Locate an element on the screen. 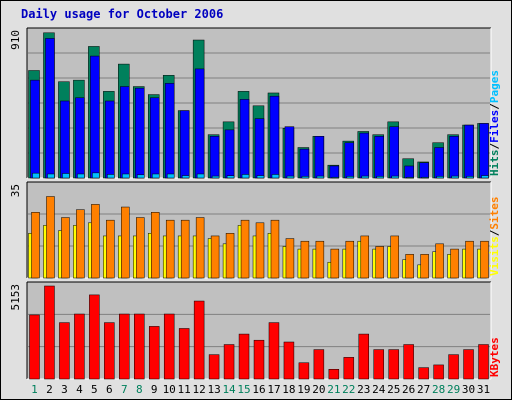  legend-part: Hits is located at coordinates (494, 163).